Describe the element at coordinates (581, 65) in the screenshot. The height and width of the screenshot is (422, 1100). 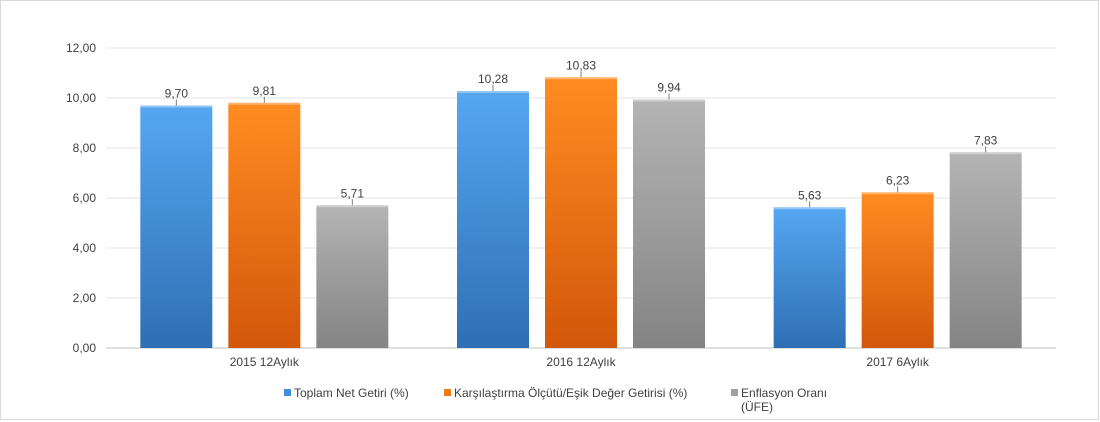
I see `data-label: 10,83` at that location.